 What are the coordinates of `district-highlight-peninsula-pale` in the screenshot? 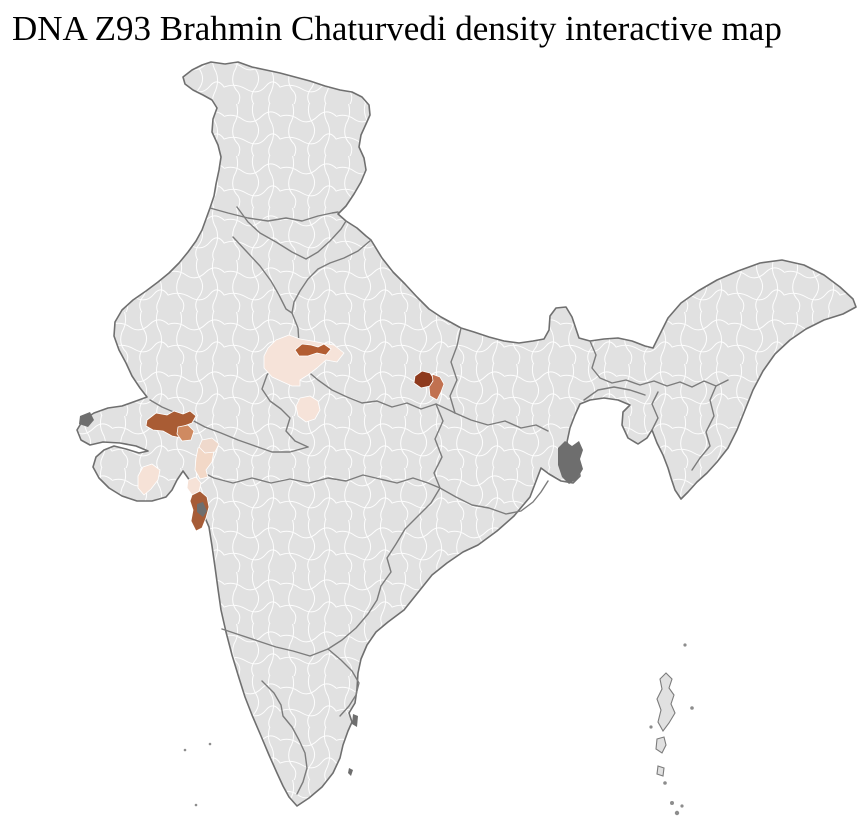 It's located at (149, 479).